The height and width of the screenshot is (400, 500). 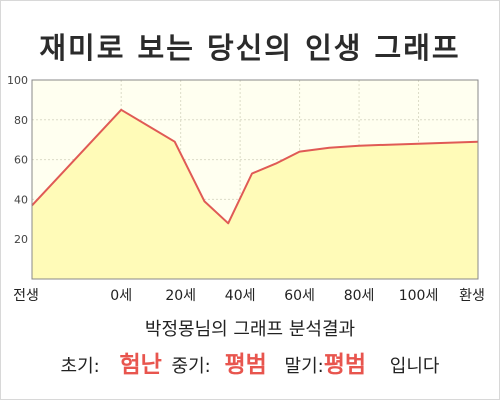 What do you see at coordinates (345, 365) in the screenshot?
I see `late-value: 평범` at bounding box center [345, 365].